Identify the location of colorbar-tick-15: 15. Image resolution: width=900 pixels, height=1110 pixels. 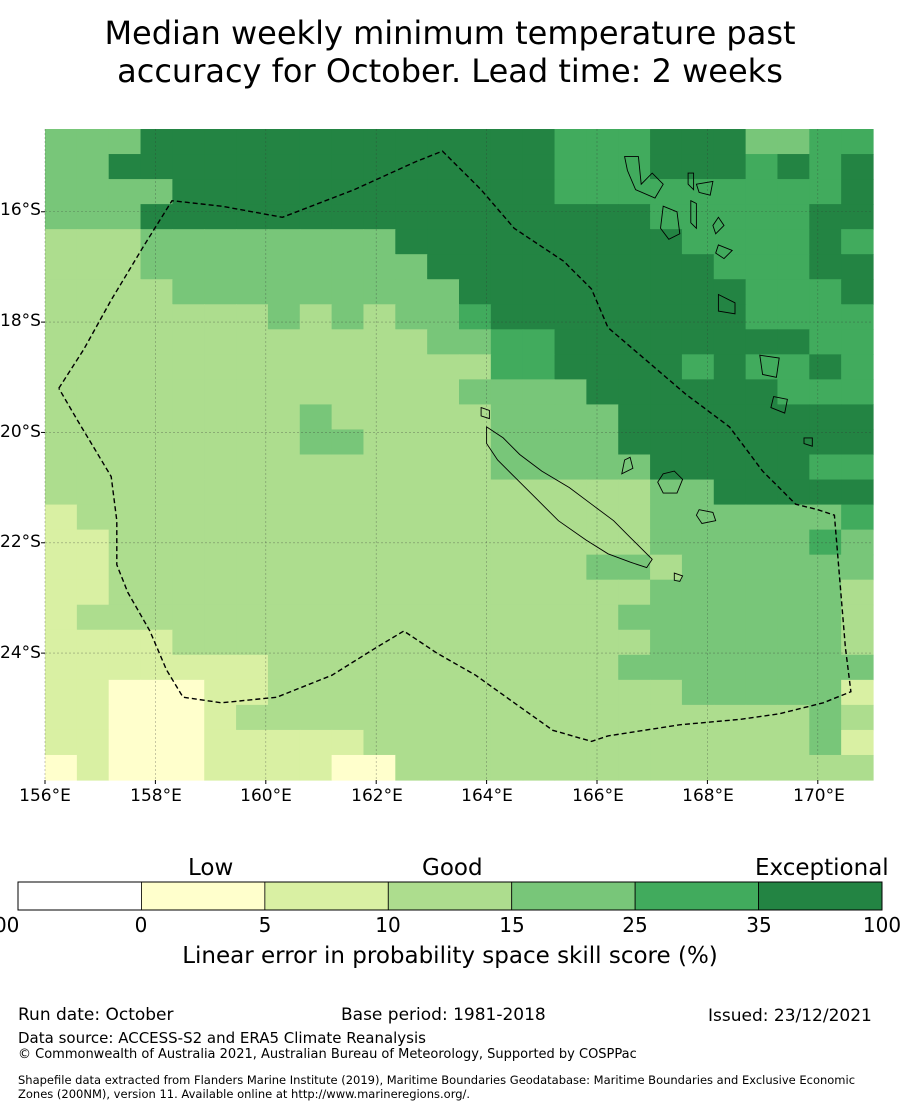
(512, 925).